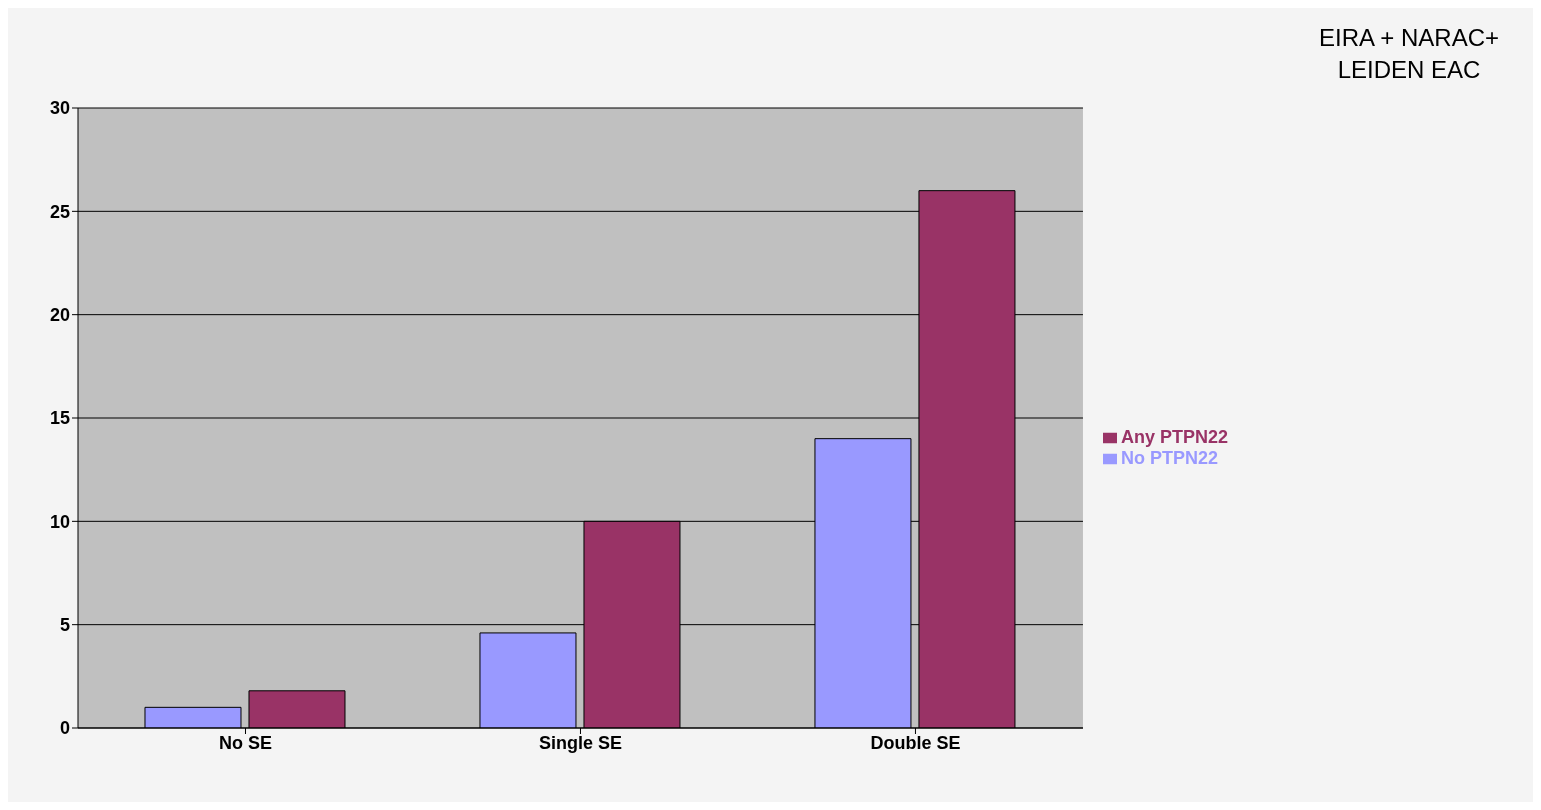 The image size is (1541, 810). What do you see at coordinates (1409, 54) in the screenshot?
I see `text: EIRA + NARAC+ LEIDEN EAC` at bounding box center [1409, 54].